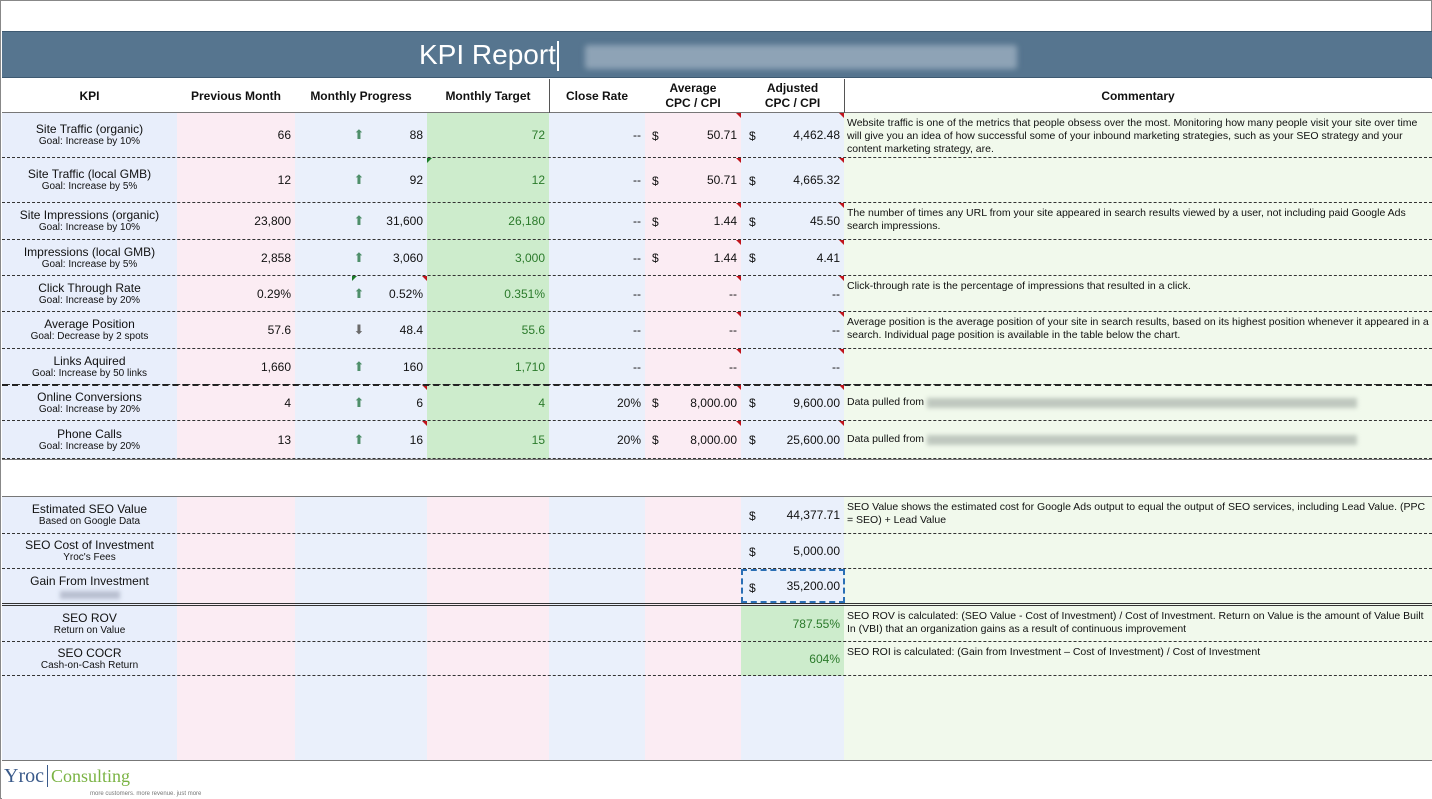 This screenshot has height=799, width=1432. Describe the element at coordinates (67, 776) in the screenshot. I see `yroc-logo: Yroc Consulting` at that location.